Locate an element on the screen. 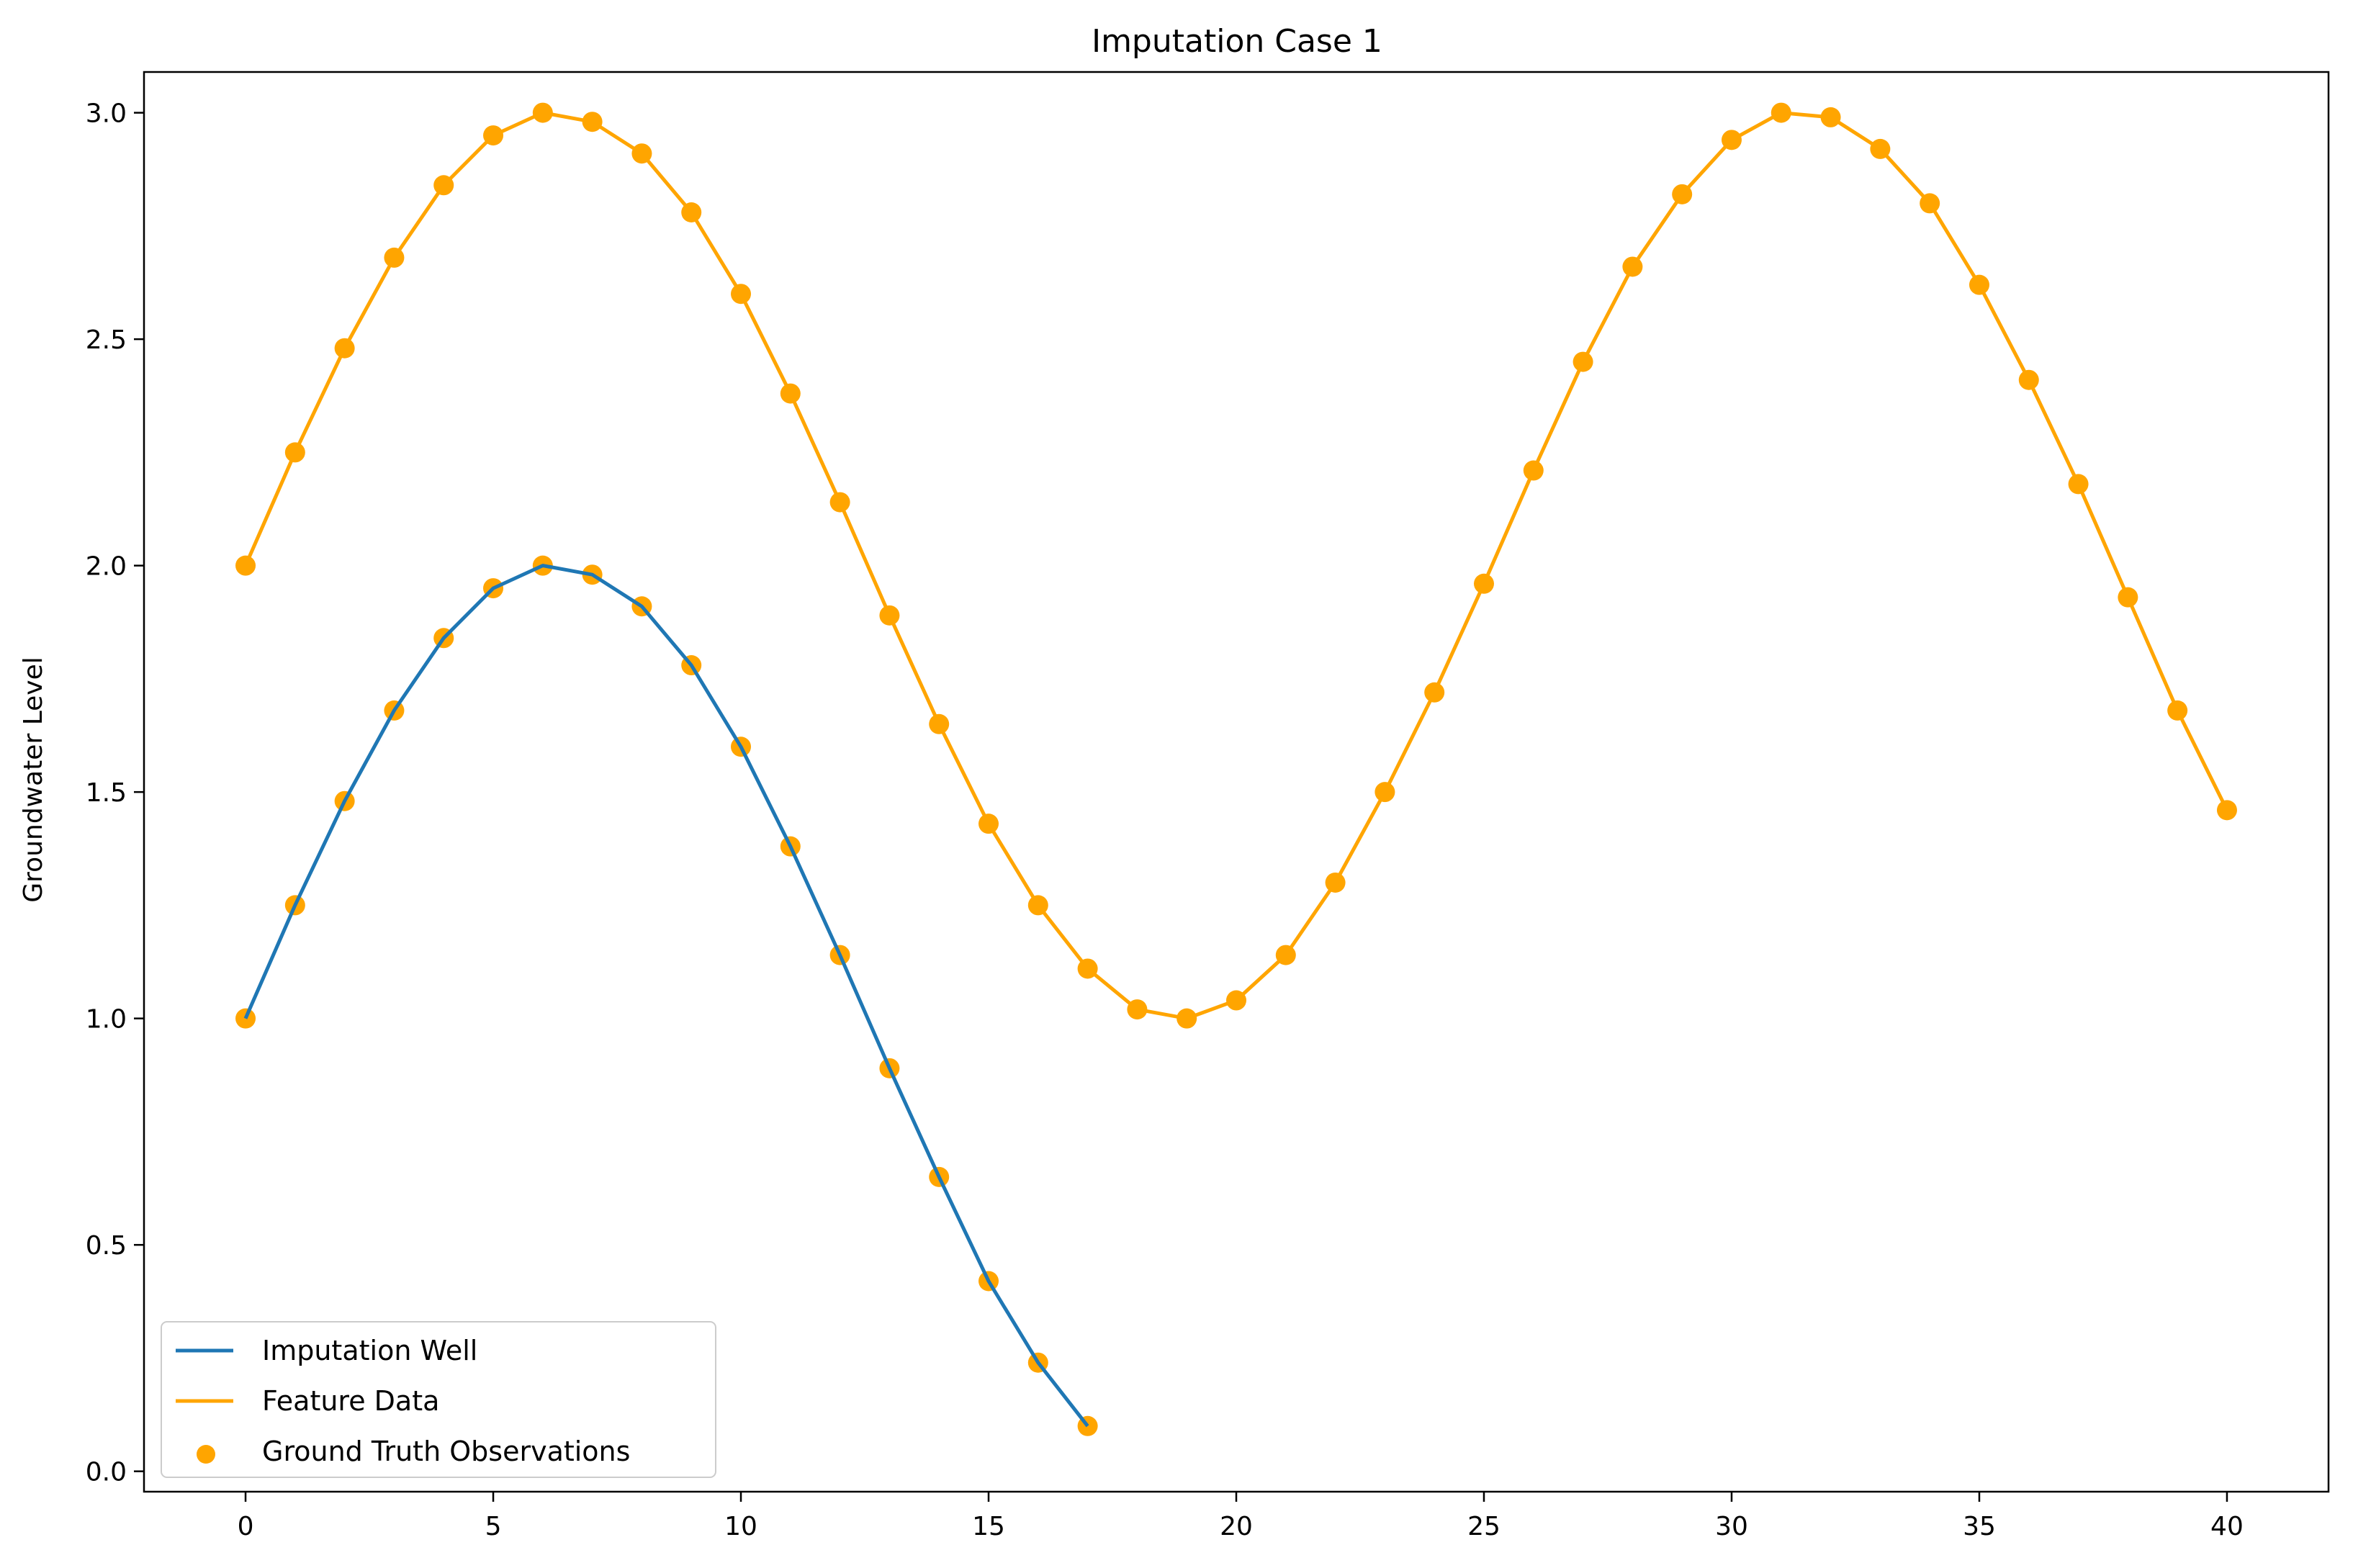 This screenshot has height=1568, width=2353. y-tick-label: 1.5 is located at coordinates (106, 793).